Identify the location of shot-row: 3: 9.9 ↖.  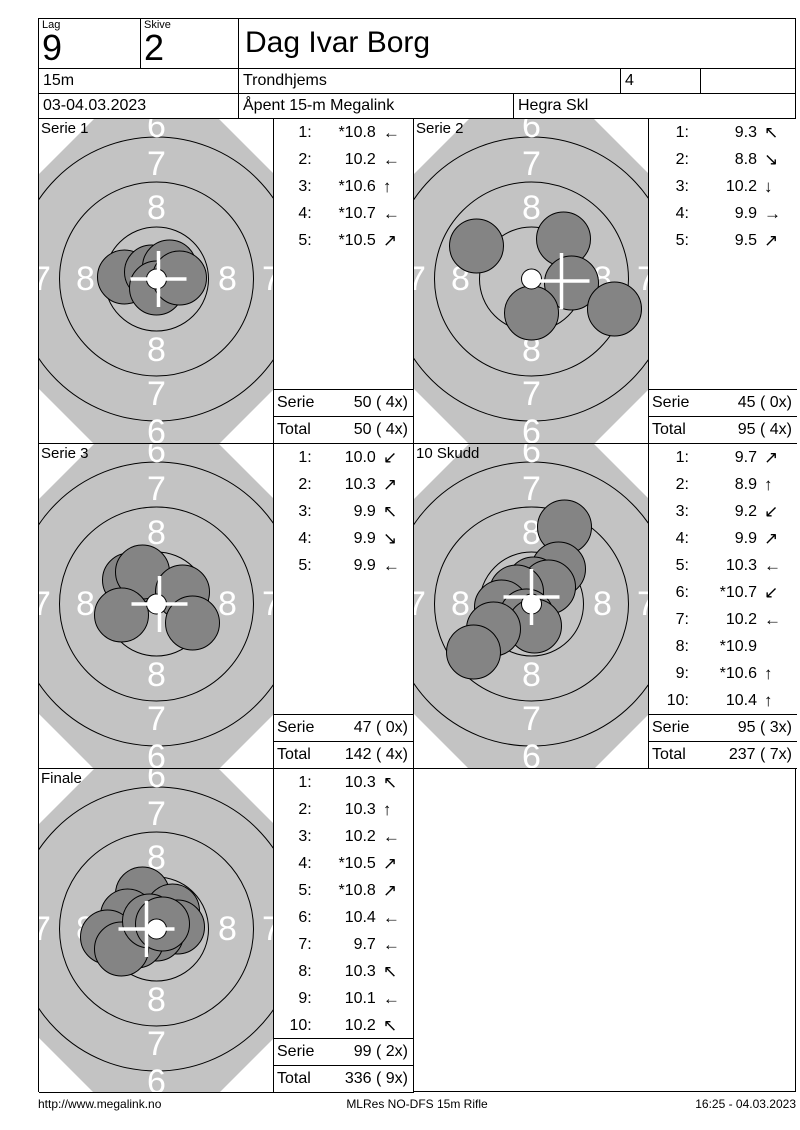
(343, 511).